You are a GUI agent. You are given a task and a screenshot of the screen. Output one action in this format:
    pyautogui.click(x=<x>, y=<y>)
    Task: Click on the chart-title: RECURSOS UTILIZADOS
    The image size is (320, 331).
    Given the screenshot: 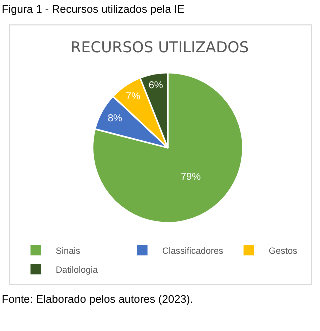 What is the action you would take?
    pyautogui.click(x=160, y=47)
    